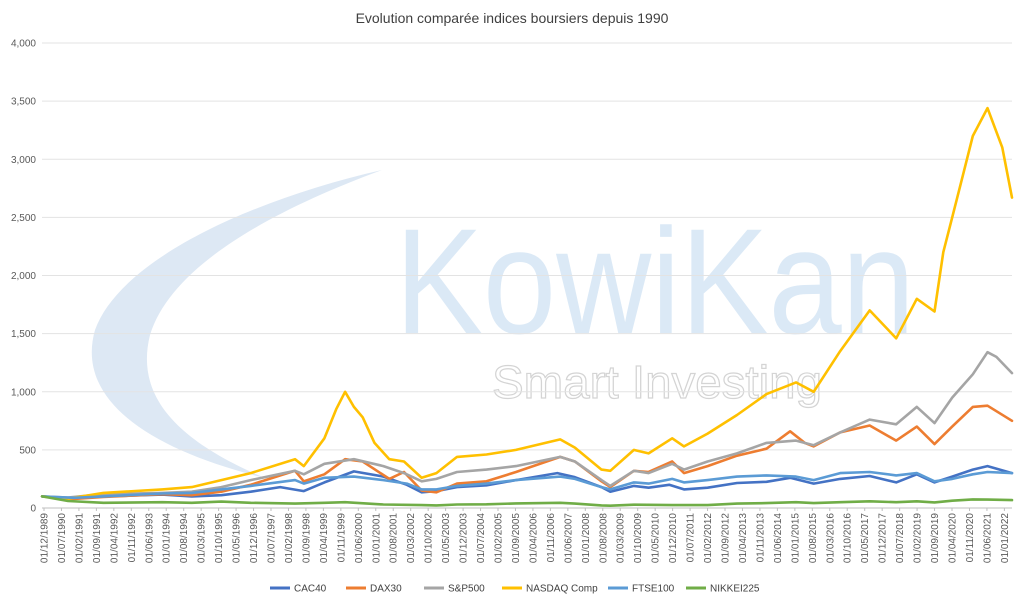  I want to click on legend-label: FTSE100, so click(653, 589).